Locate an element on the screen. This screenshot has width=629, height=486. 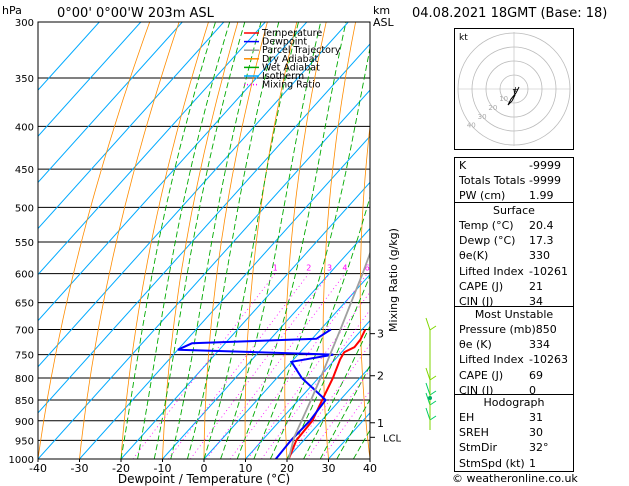
row-value: 21 is located at coordinates (536, 286).